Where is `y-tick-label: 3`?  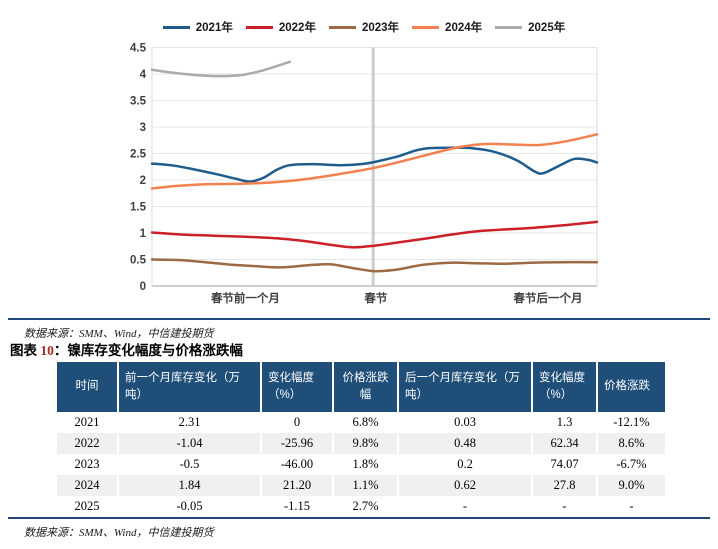
y-tick-label: 3 is located at coordinates (143, 128).